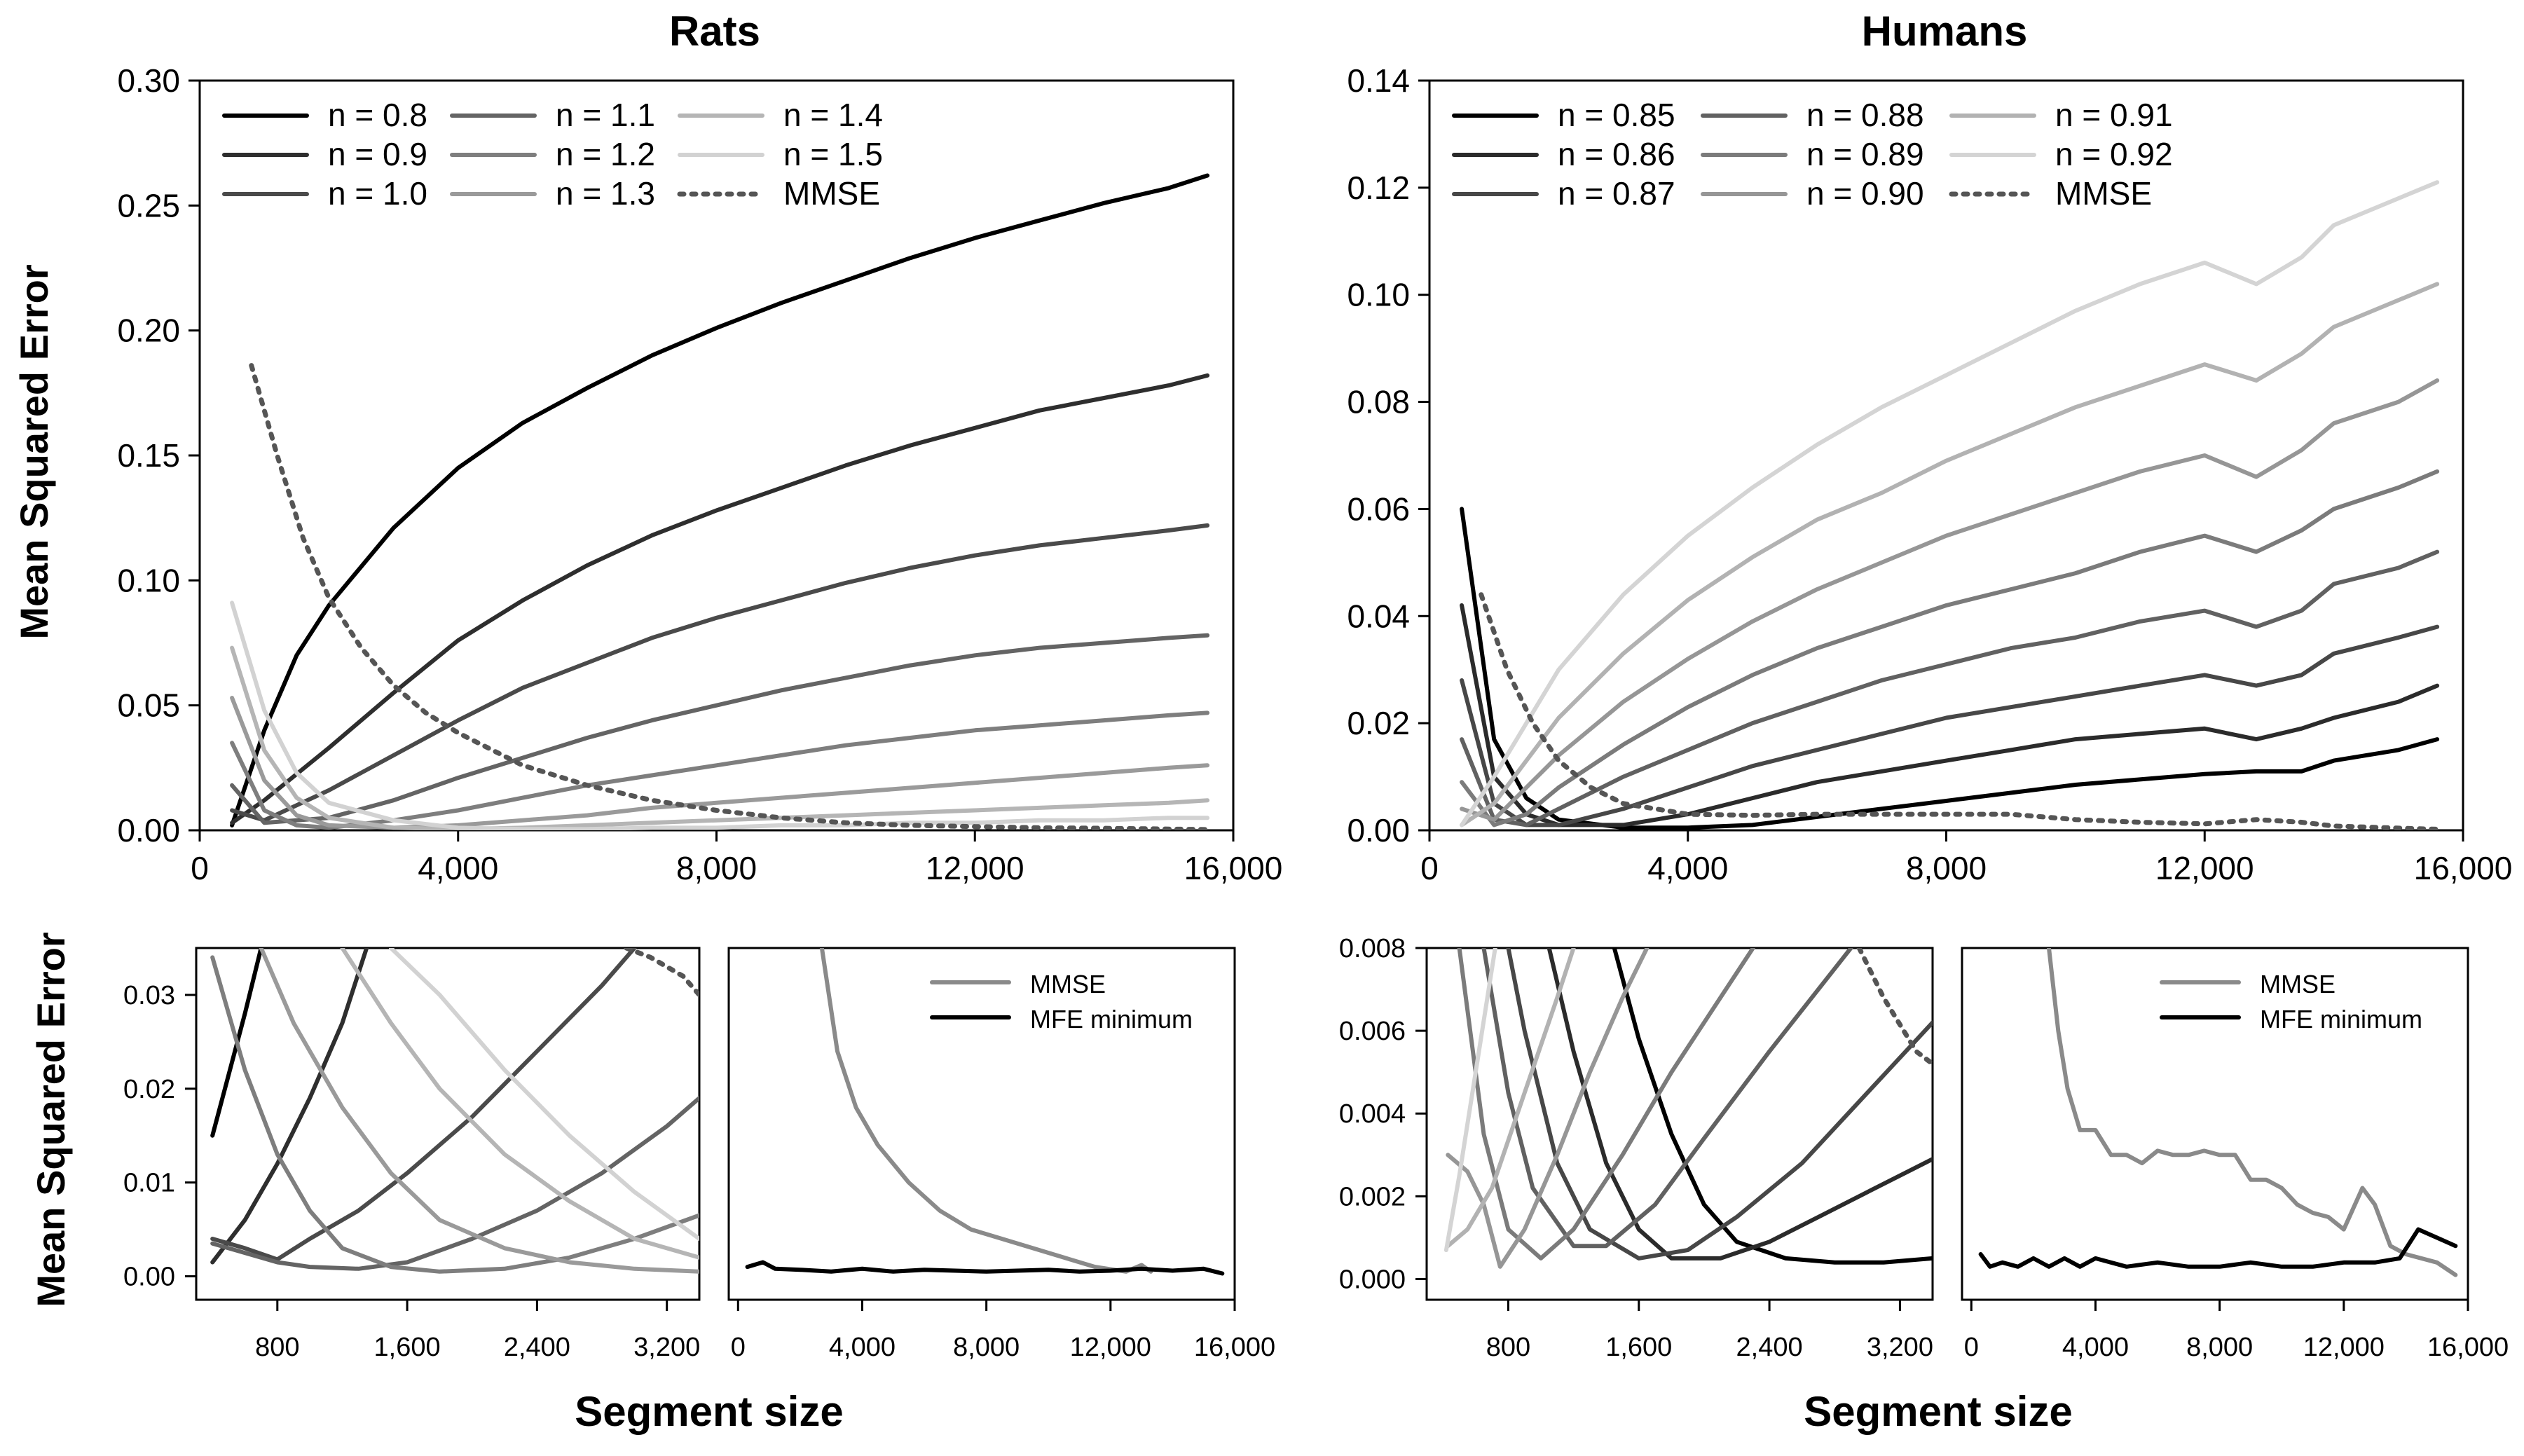 Image resolution: width=2524 pixels, height=1456 pixels. What do you see at coordinates (1865, 154) in the screenshot?
I see `legend-label: n = 0.89` at bounding box center [1865, 154].